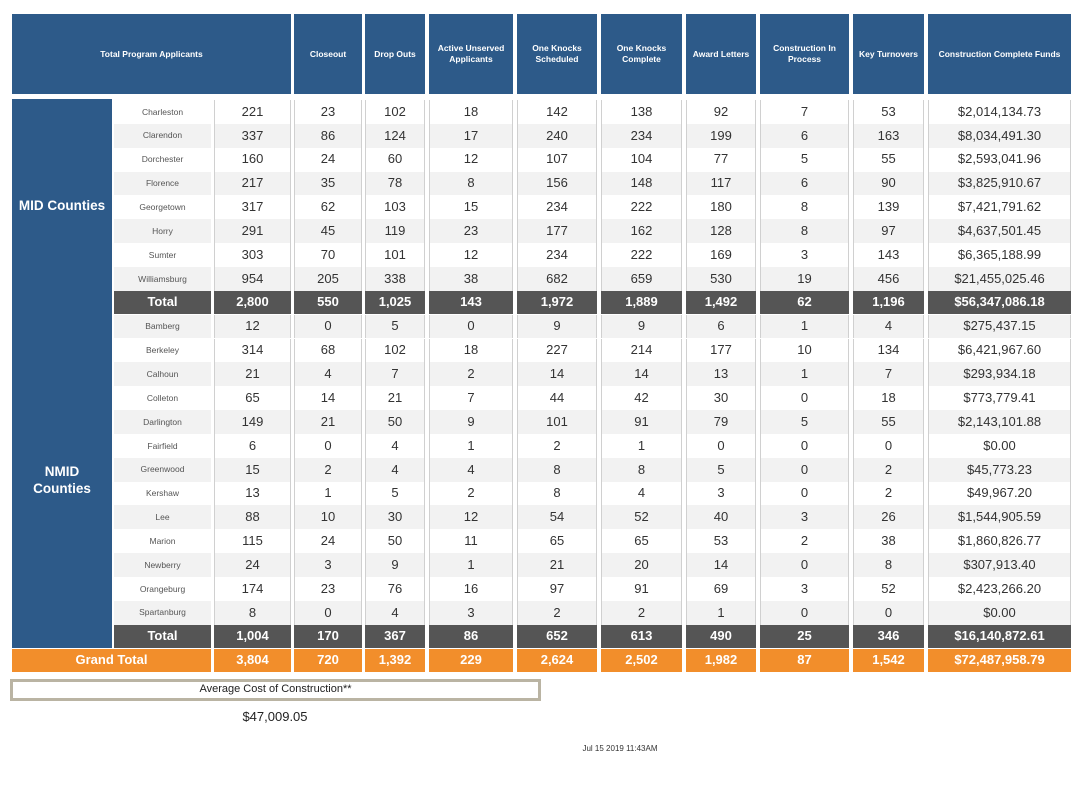 The height and width of the screenshot is (785, 1080). Describe the element at coordinates (999, 565) in the screenshot. I see `table-cell: $307,913.40` at that location.